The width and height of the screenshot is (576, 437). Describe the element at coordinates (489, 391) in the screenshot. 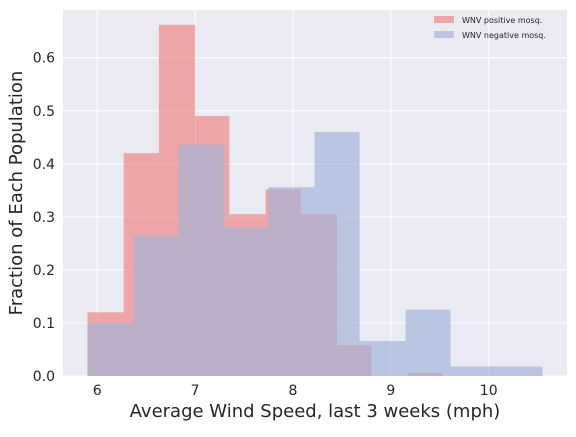

I see `x-tick-label: 10` at that location.